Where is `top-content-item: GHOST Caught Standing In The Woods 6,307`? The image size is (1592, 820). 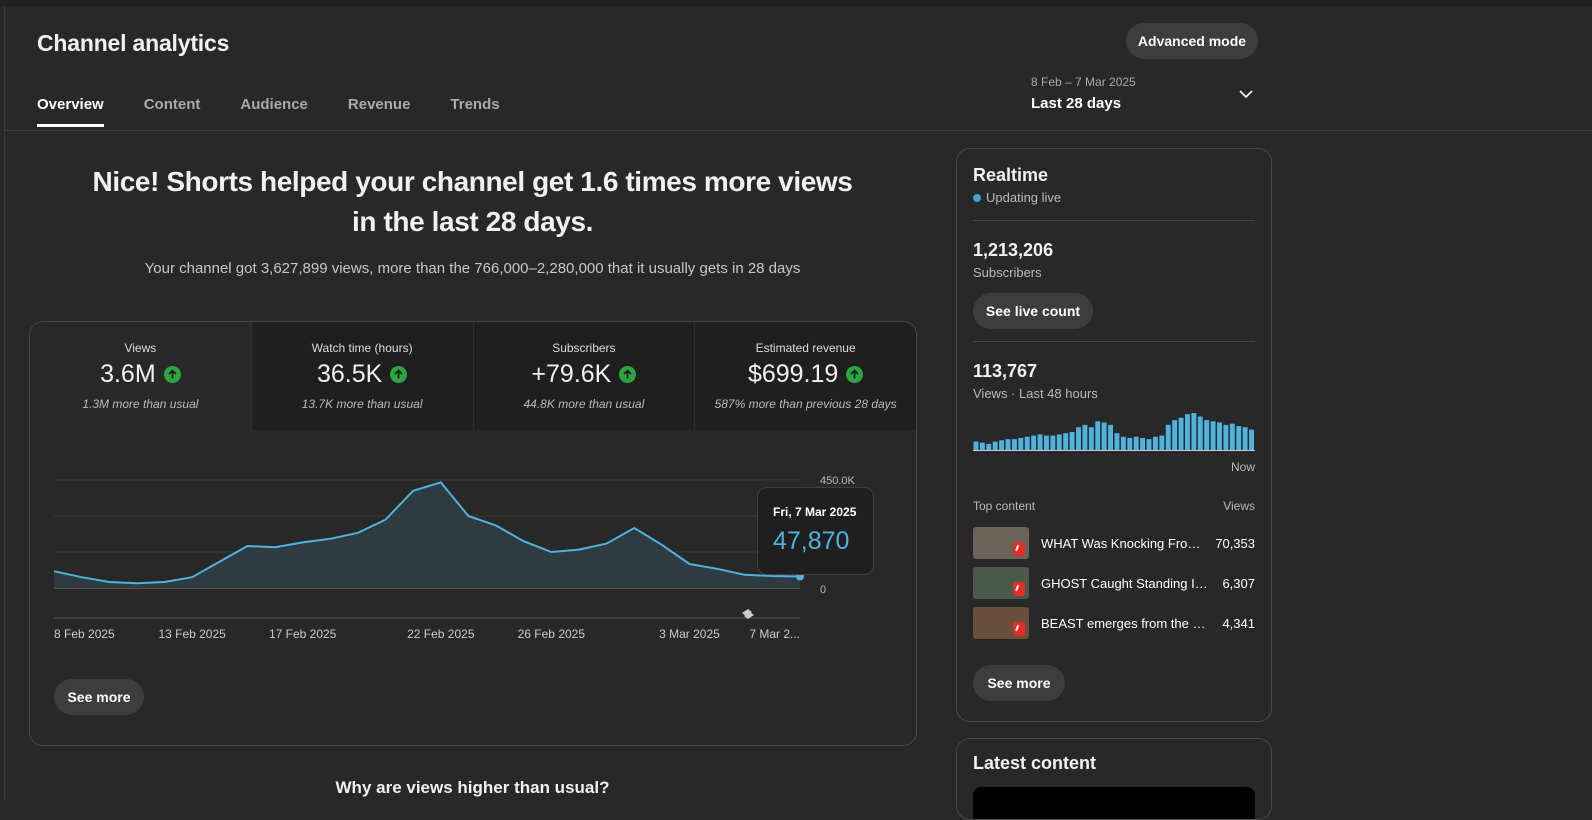
top-content-item: GHOST Caught Standing In The Woods 6,307 is located at coordinates (1114, 583).